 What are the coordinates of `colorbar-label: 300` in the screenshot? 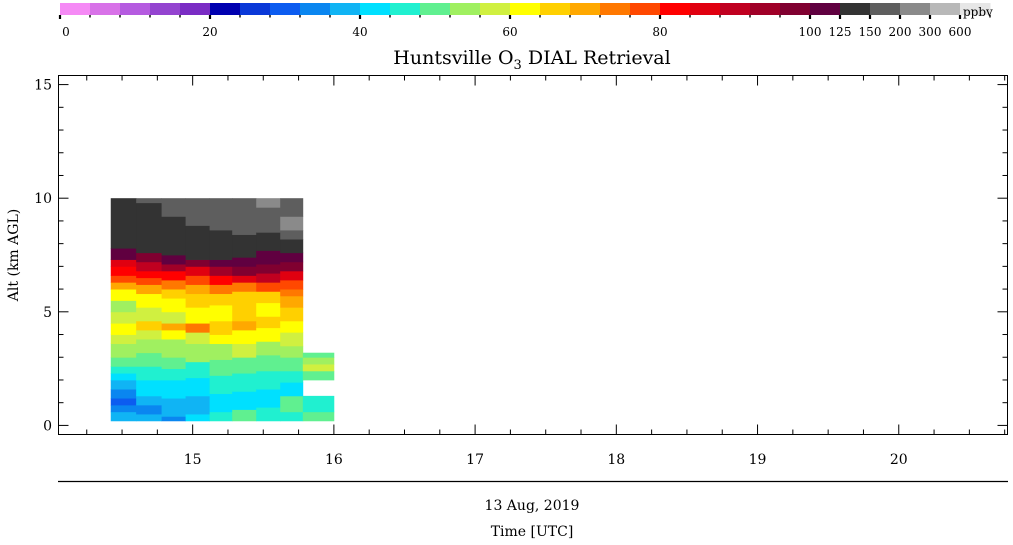 It's located at (930, 32).